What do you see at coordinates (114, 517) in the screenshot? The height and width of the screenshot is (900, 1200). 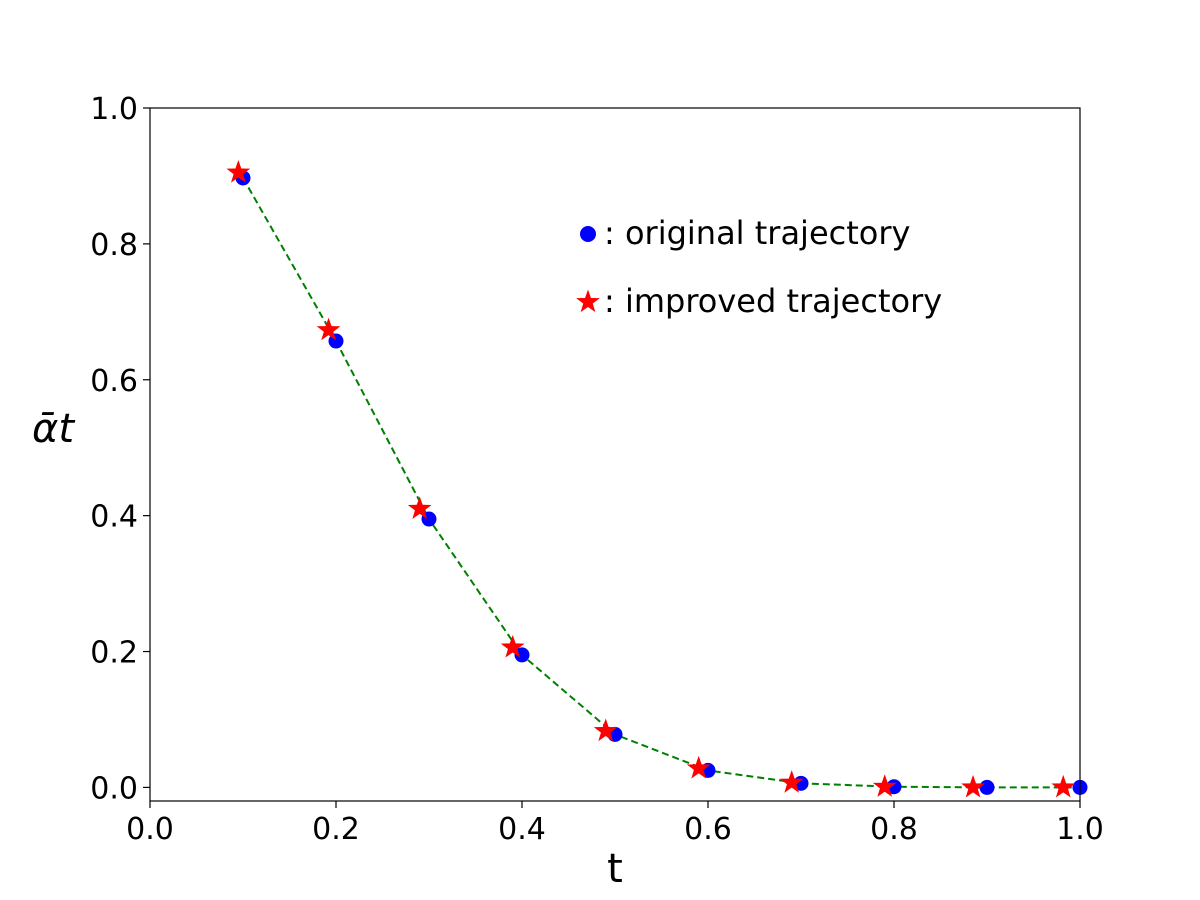 I see `y-tick-label: 0.4` at bounding box center [114, 517].